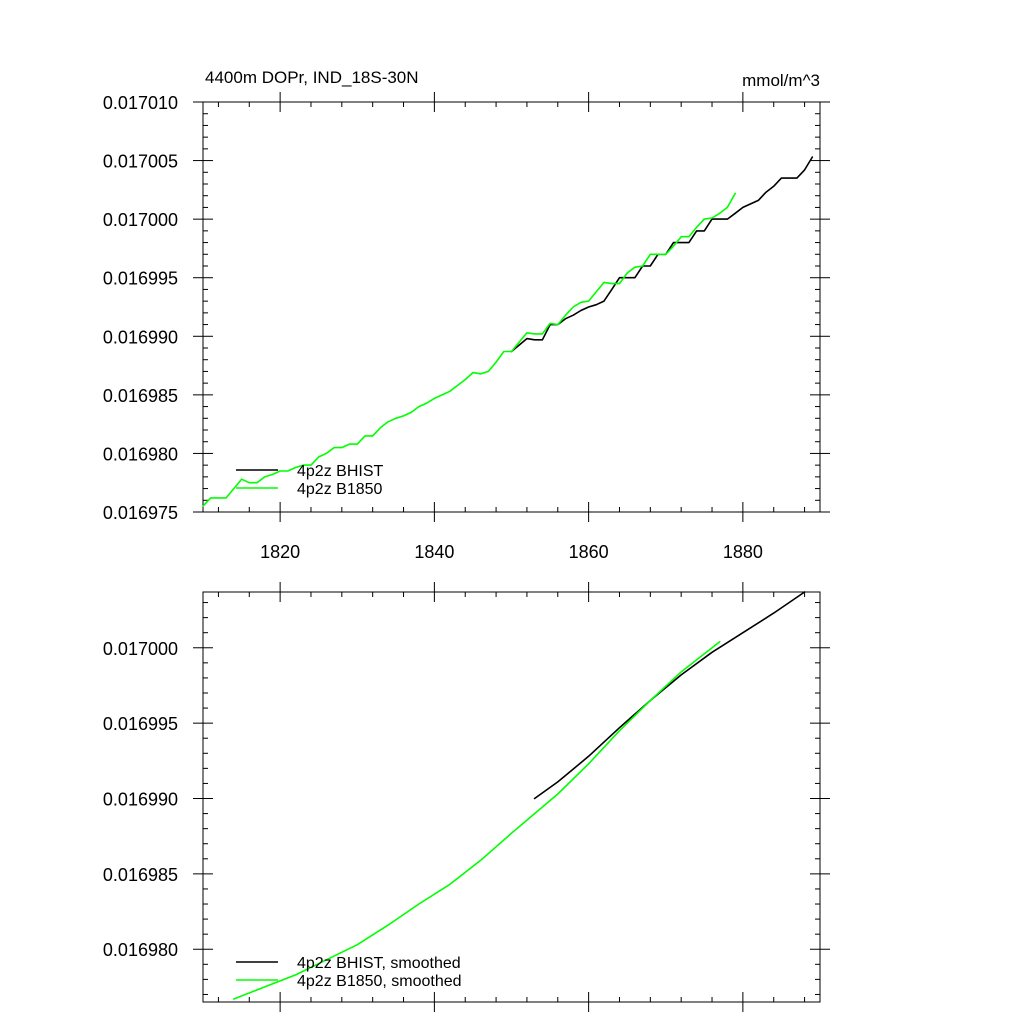 This screenshot has width=1024, height=1024. I want to click on y-tick-label: 0.017005, so click(140, 162).